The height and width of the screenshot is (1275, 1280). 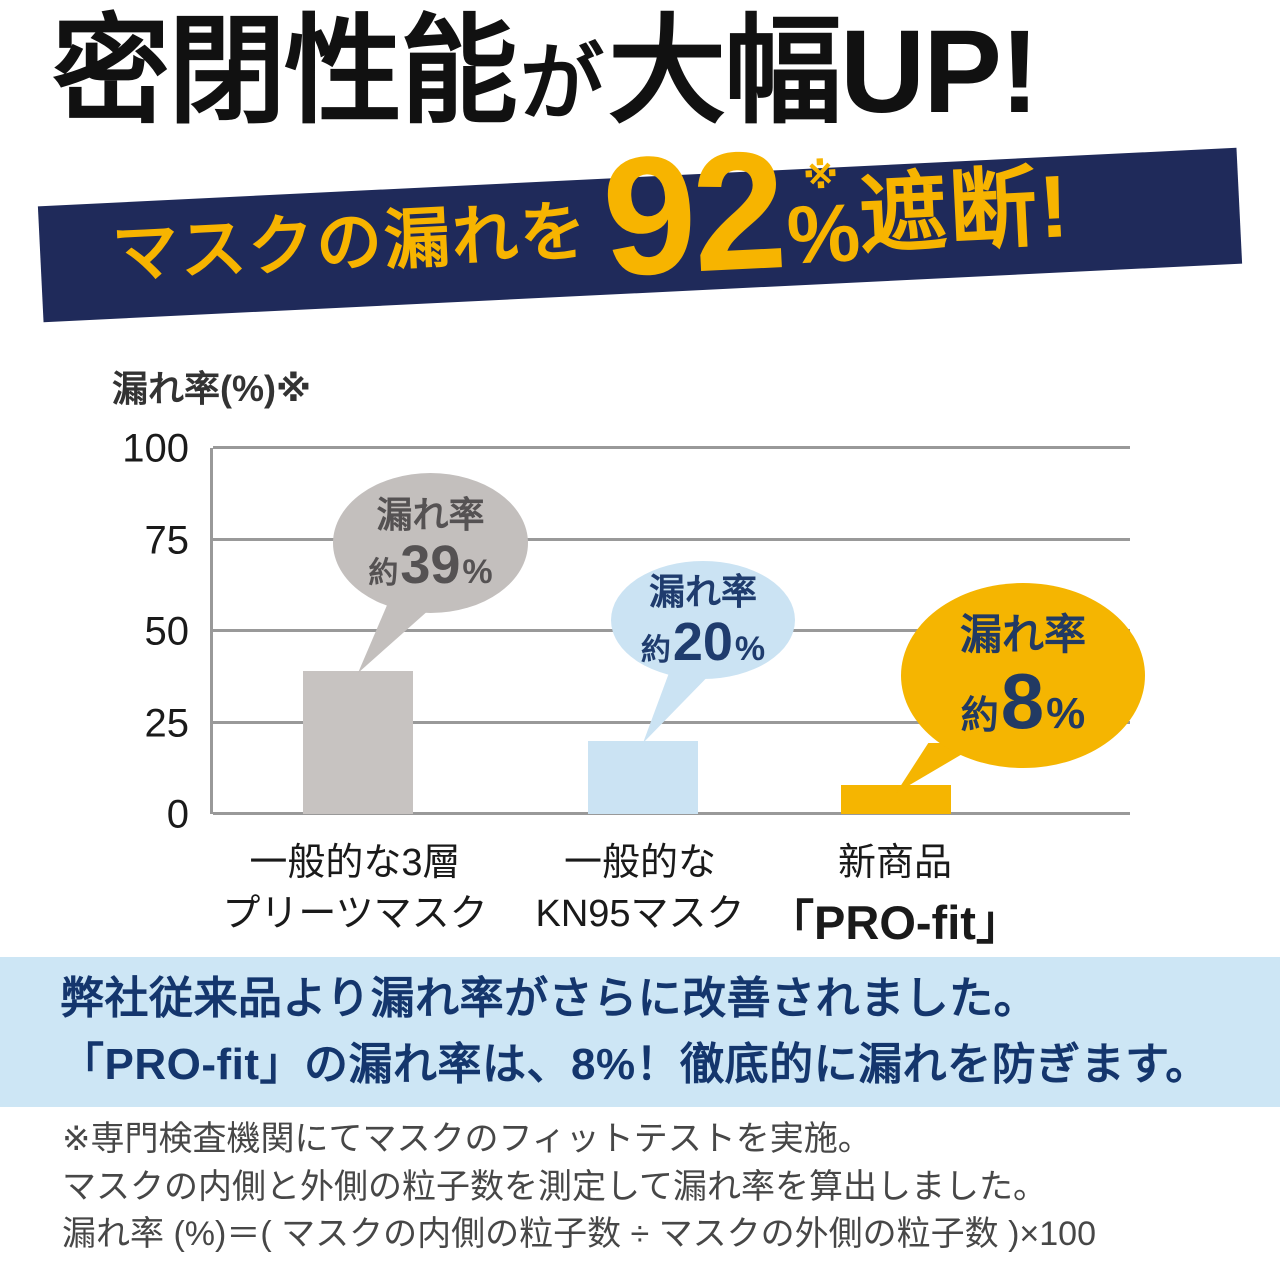 What do you see at coordinates (823, 234) in the screenshot?
I see `banner-percent-sign: %` at bounding box center [823, 234].